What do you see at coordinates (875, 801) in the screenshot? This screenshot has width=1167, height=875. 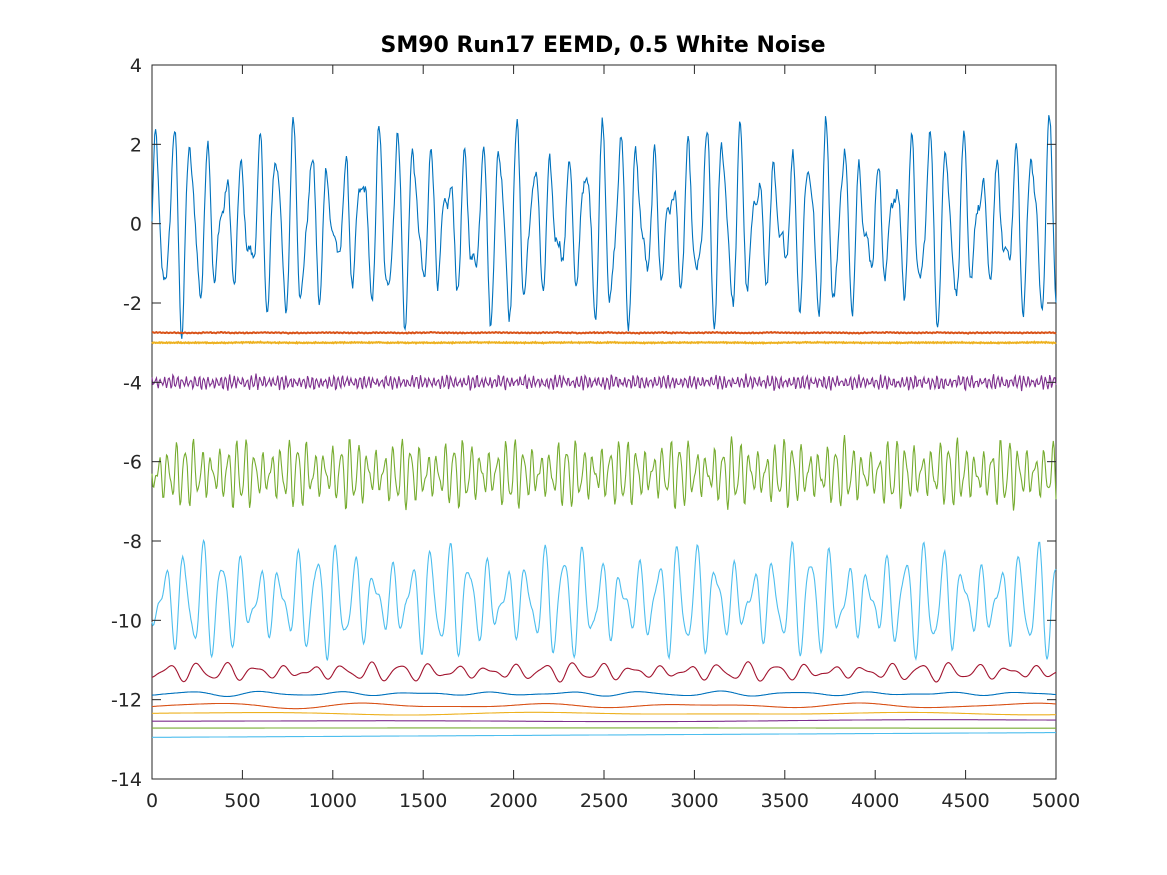 I see `x-tick-label: 4000` at bounding box center [875, 801].